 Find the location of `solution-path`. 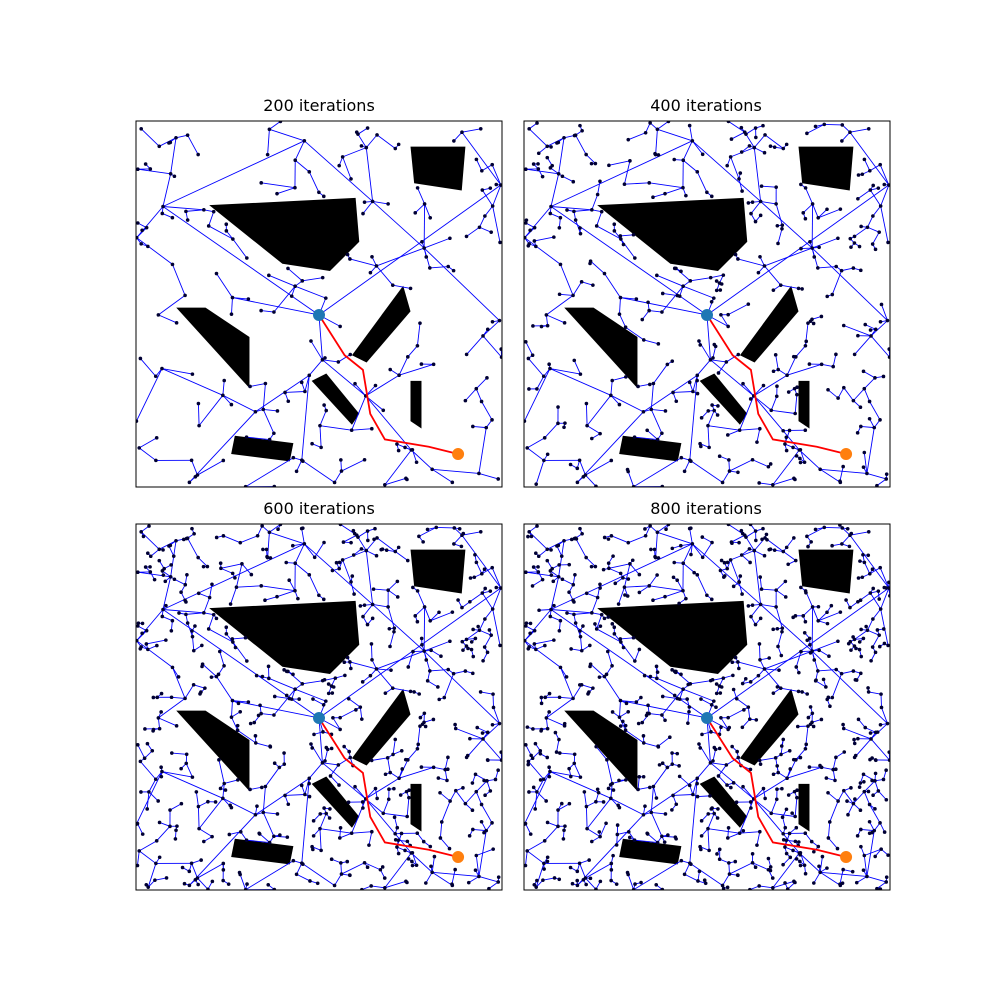

solution-path is located at coordinates (388, 787).